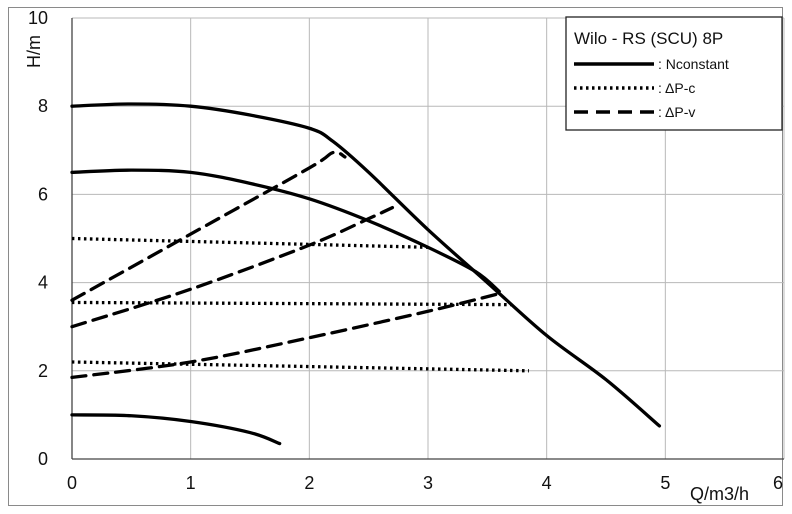  Describe the element at coordinates (693, 64) in the screenshot. I see `legend-label-nconstant: : Nconstant` at that location.